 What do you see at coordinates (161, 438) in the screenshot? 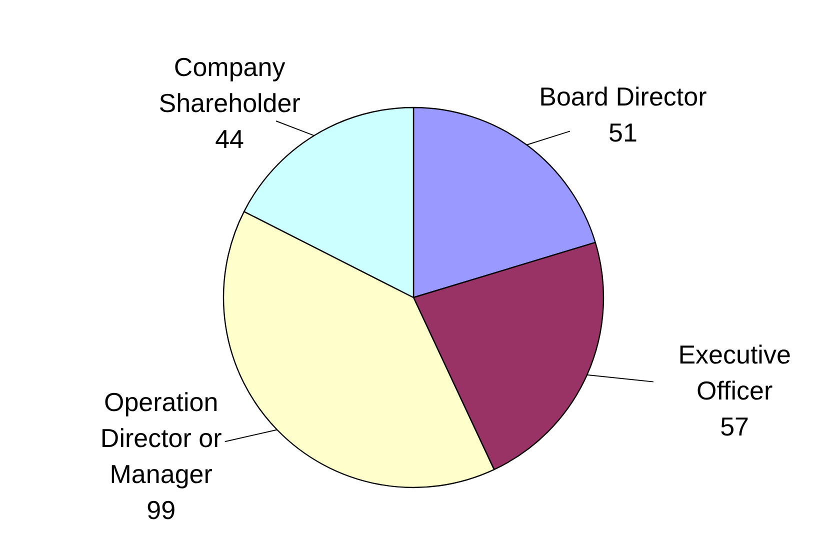
I see `slice-label: Operation Director or Manager` at bounding box center [161, 438].